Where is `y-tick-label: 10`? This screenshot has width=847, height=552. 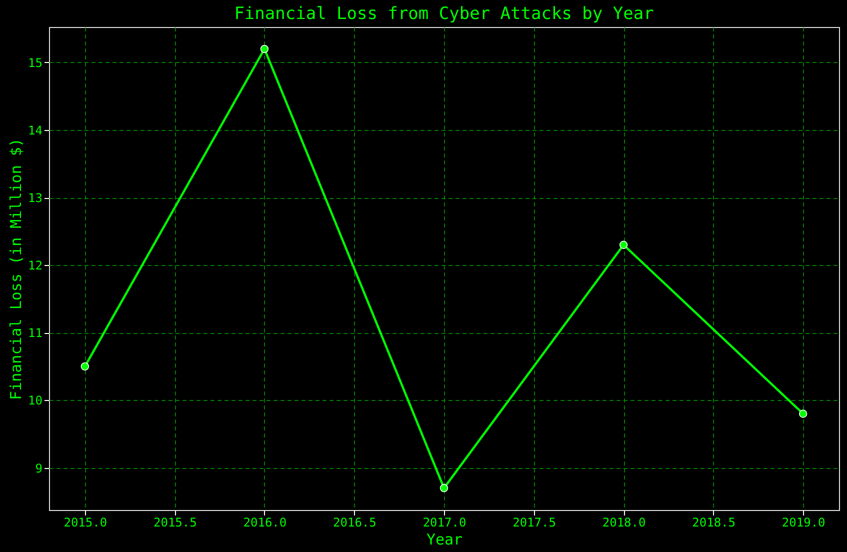
y-tick-label: 10 is located at coordinates (35, 401).